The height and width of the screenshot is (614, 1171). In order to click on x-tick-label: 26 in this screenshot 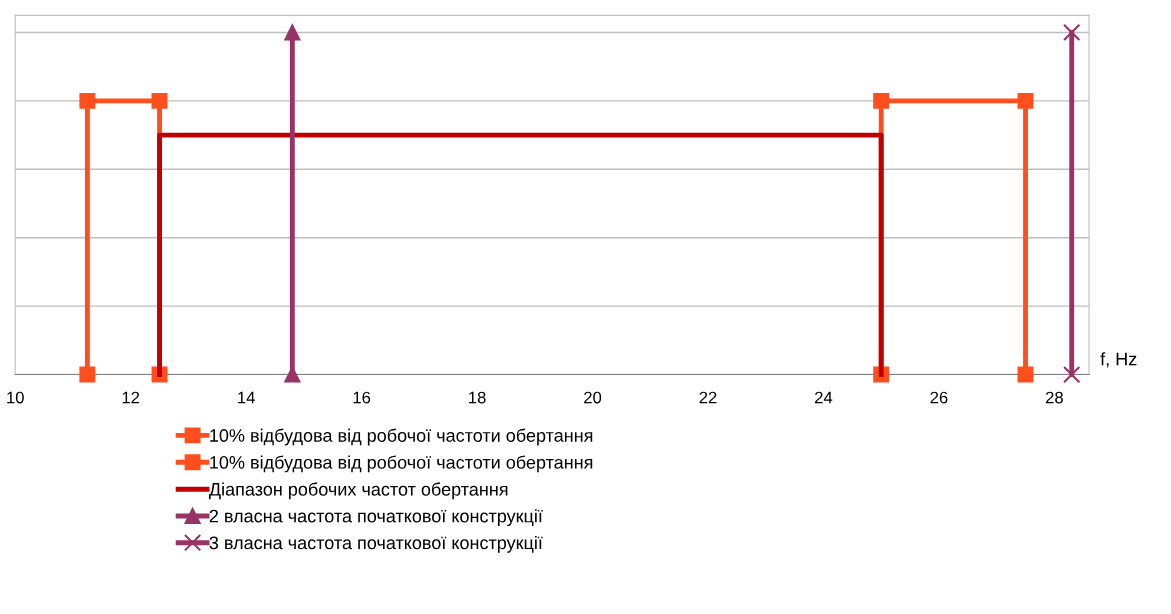, I will do `click(939, 397)`.